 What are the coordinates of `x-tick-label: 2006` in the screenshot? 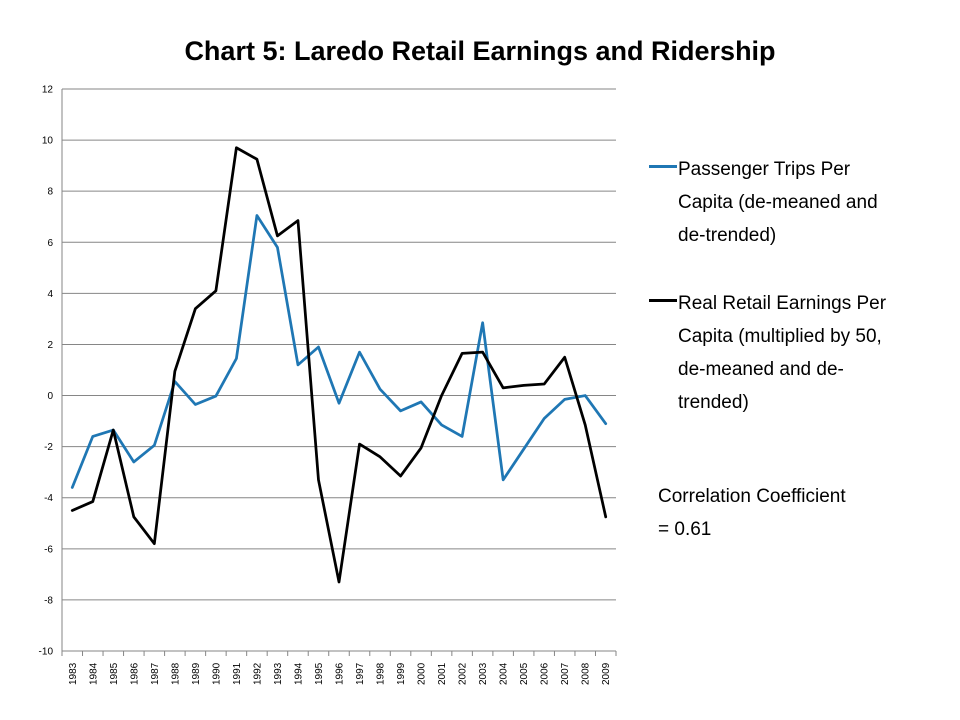 It's located at (545, 673).